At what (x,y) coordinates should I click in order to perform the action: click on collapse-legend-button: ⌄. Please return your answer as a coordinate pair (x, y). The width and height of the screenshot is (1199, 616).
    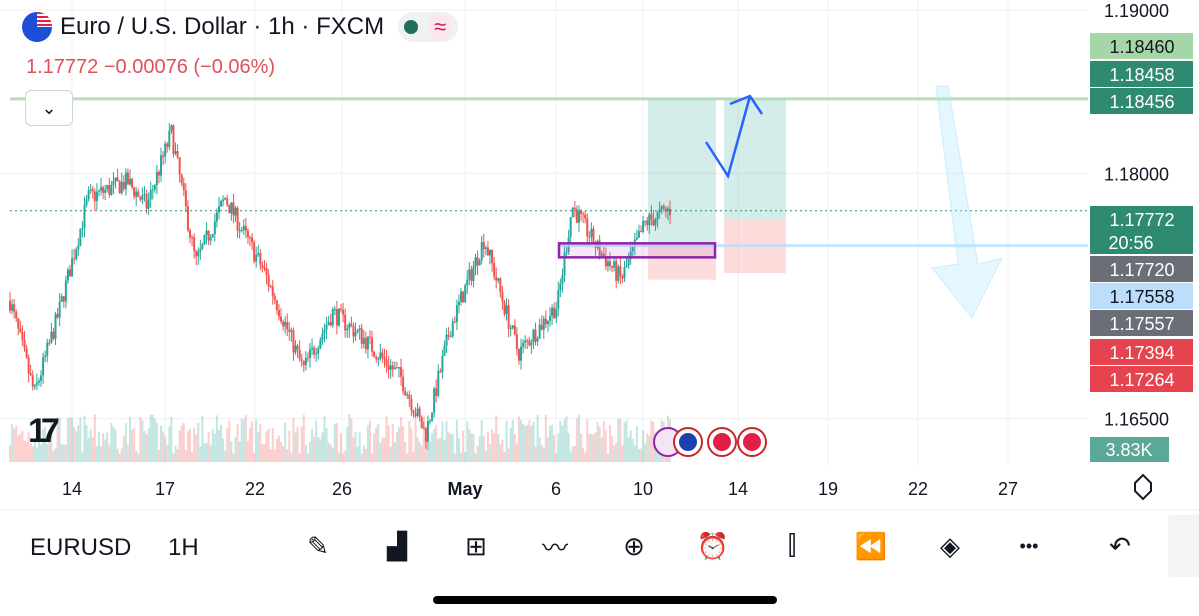
    Looking at the image, I should click on (49, 108).